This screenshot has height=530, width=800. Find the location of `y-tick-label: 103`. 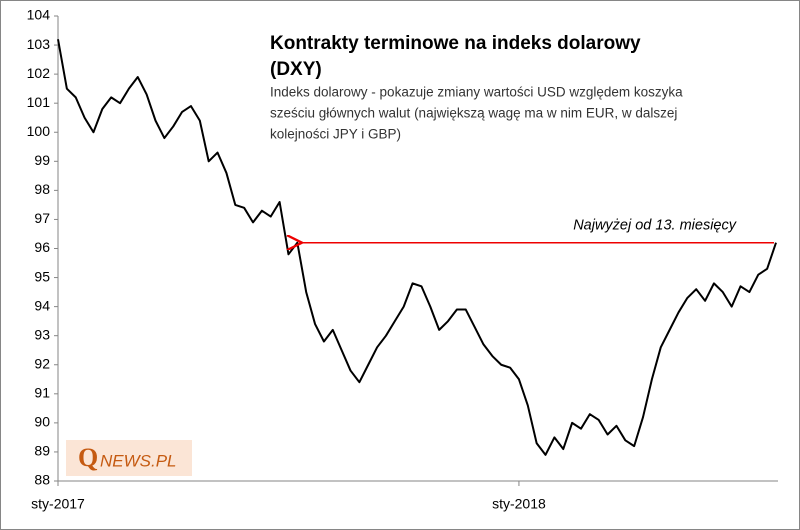

y-tick-label: 103 is located at coordinates (39, 44).